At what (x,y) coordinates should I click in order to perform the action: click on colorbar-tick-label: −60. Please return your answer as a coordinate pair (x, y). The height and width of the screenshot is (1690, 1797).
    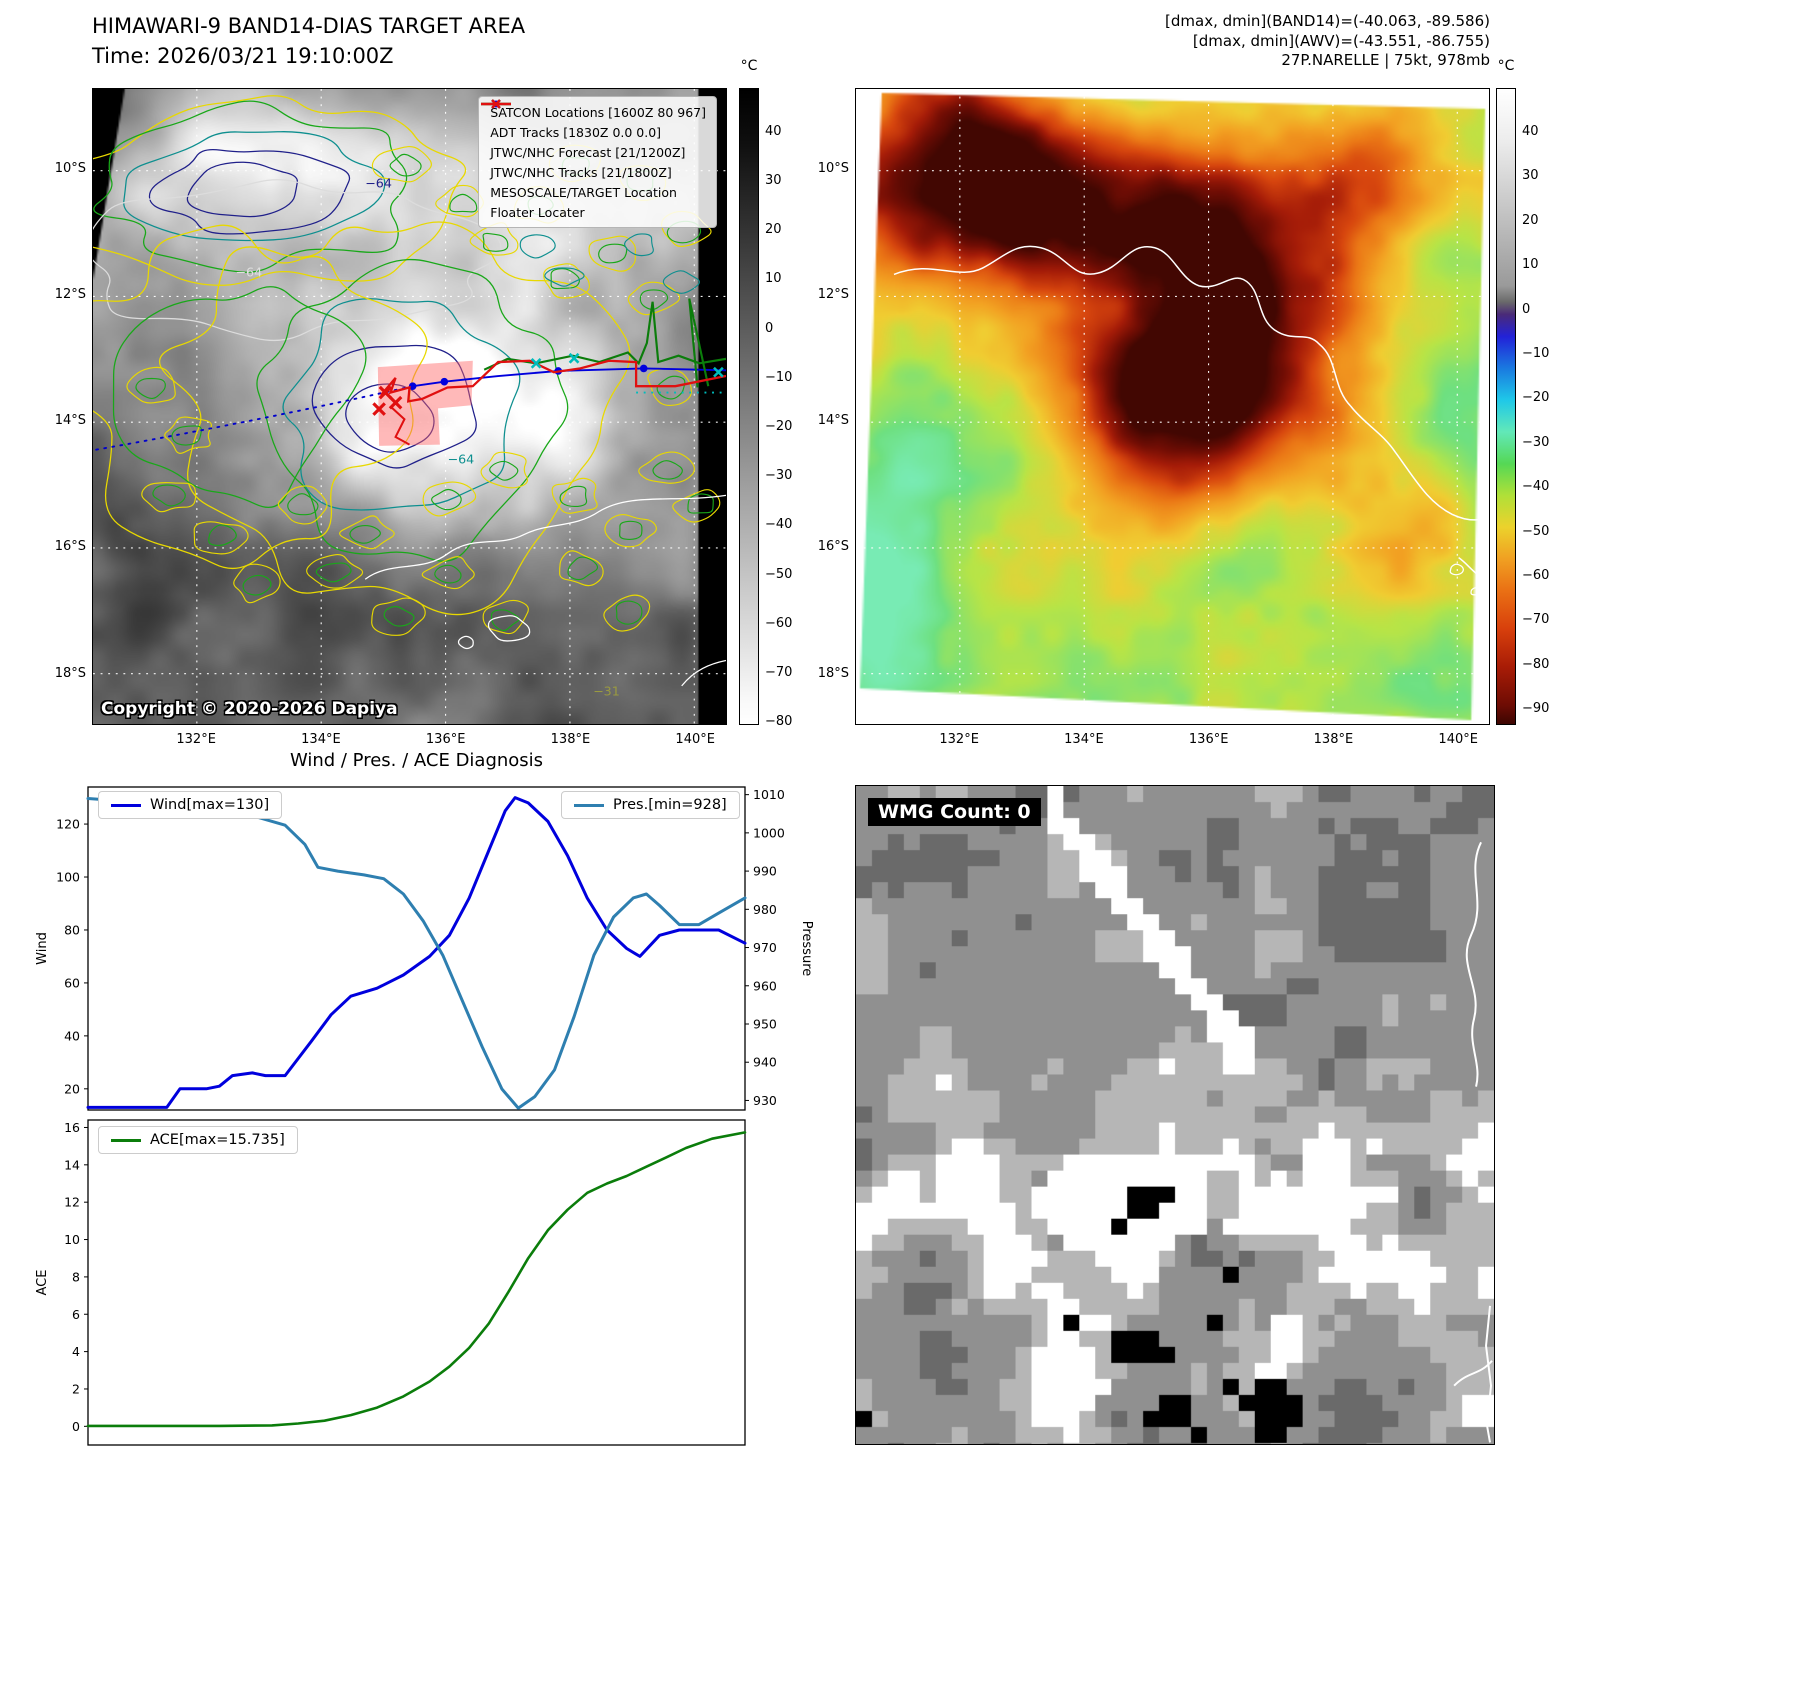
    Looking at the image, I should click on (1536, 575).